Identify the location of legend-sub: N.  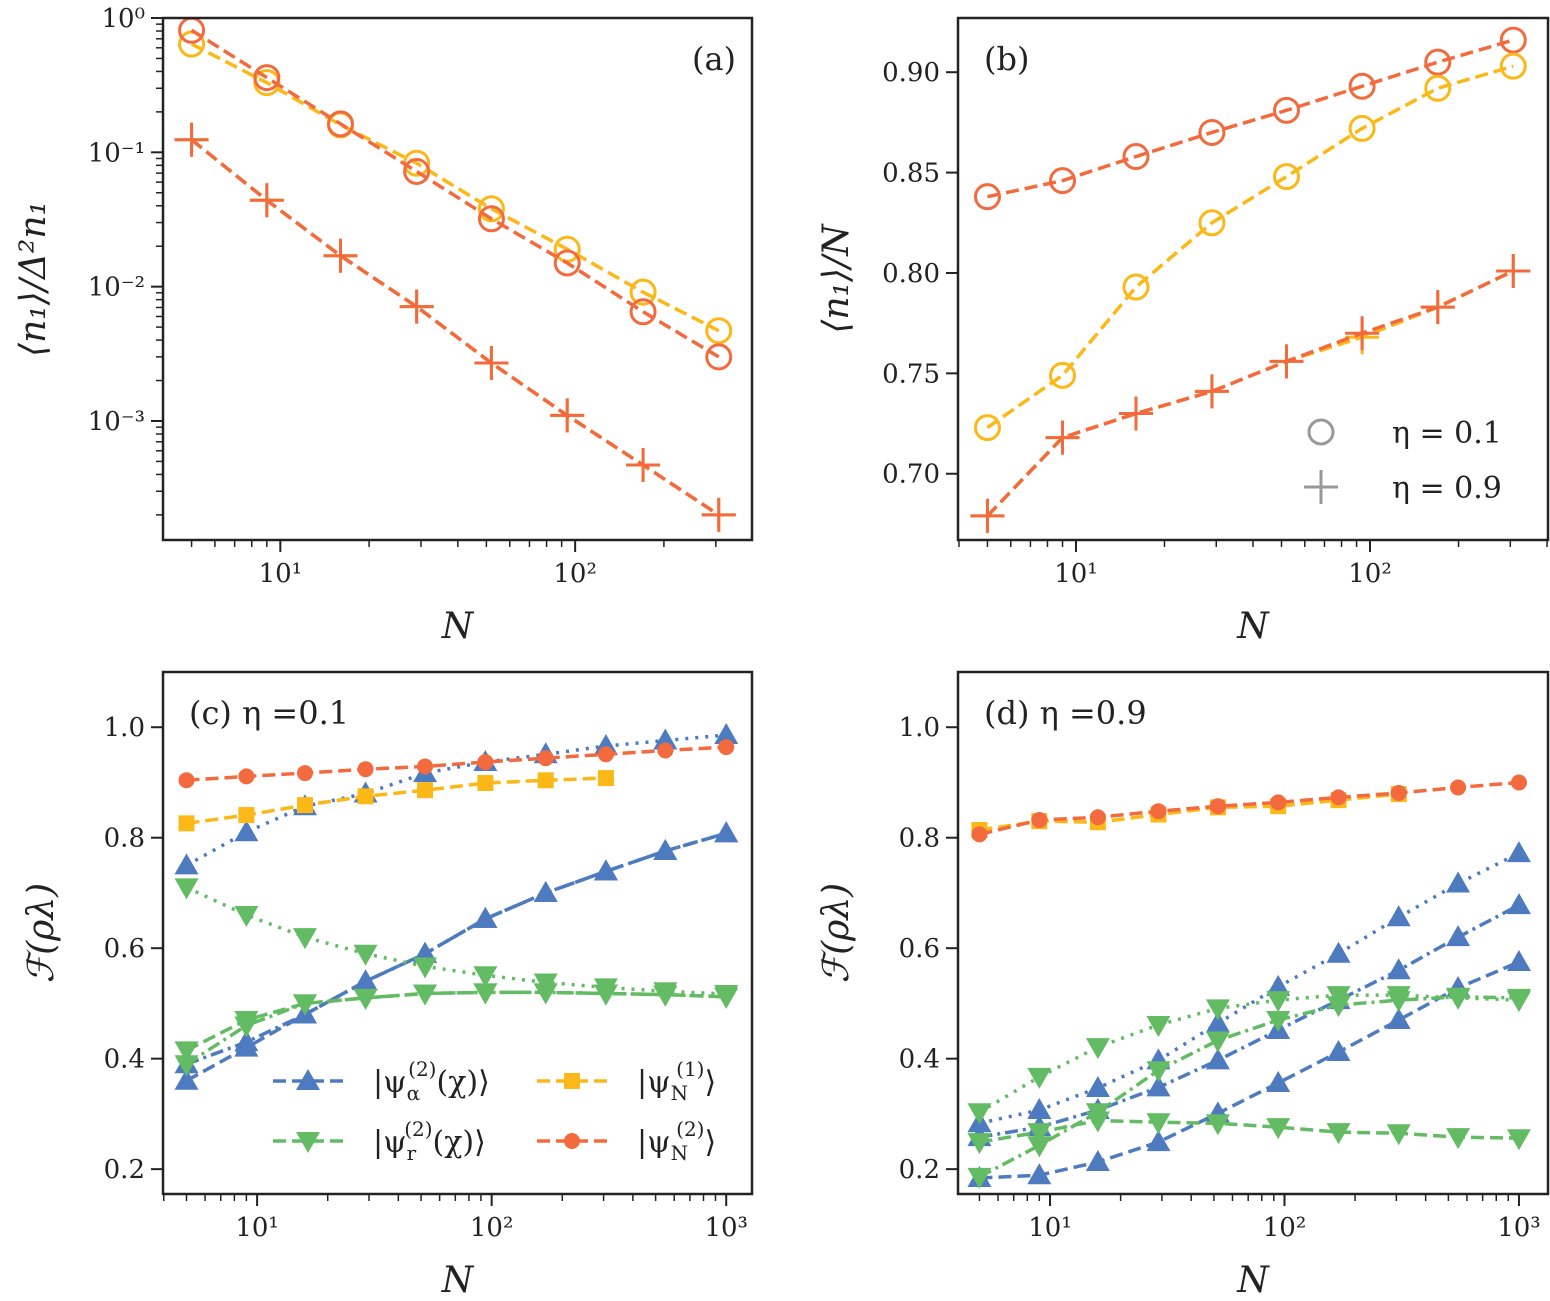
(680, 1153).